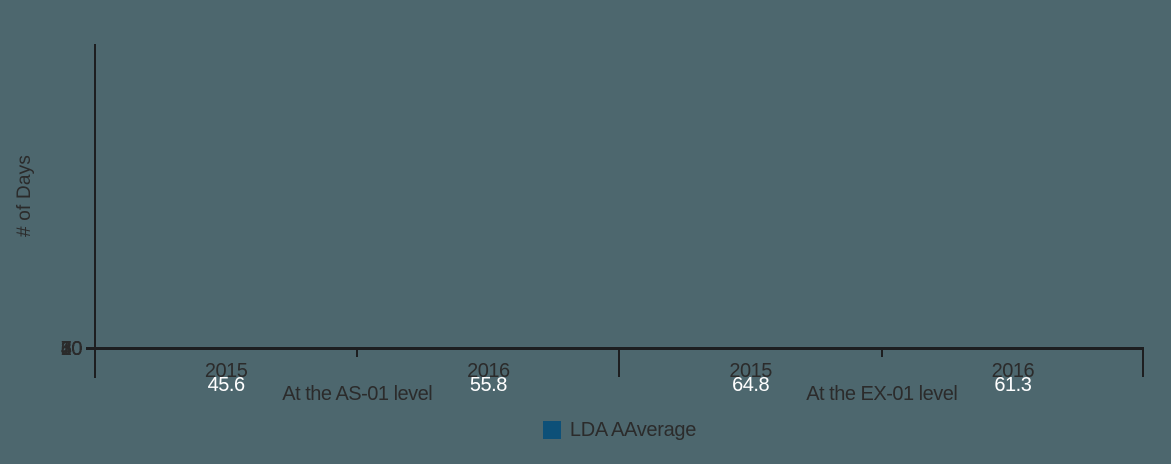 Image resolution: width=1171 pixels, height=464 pixels. I want to click on bar-value-label: 61.3, so click(1013, 384).